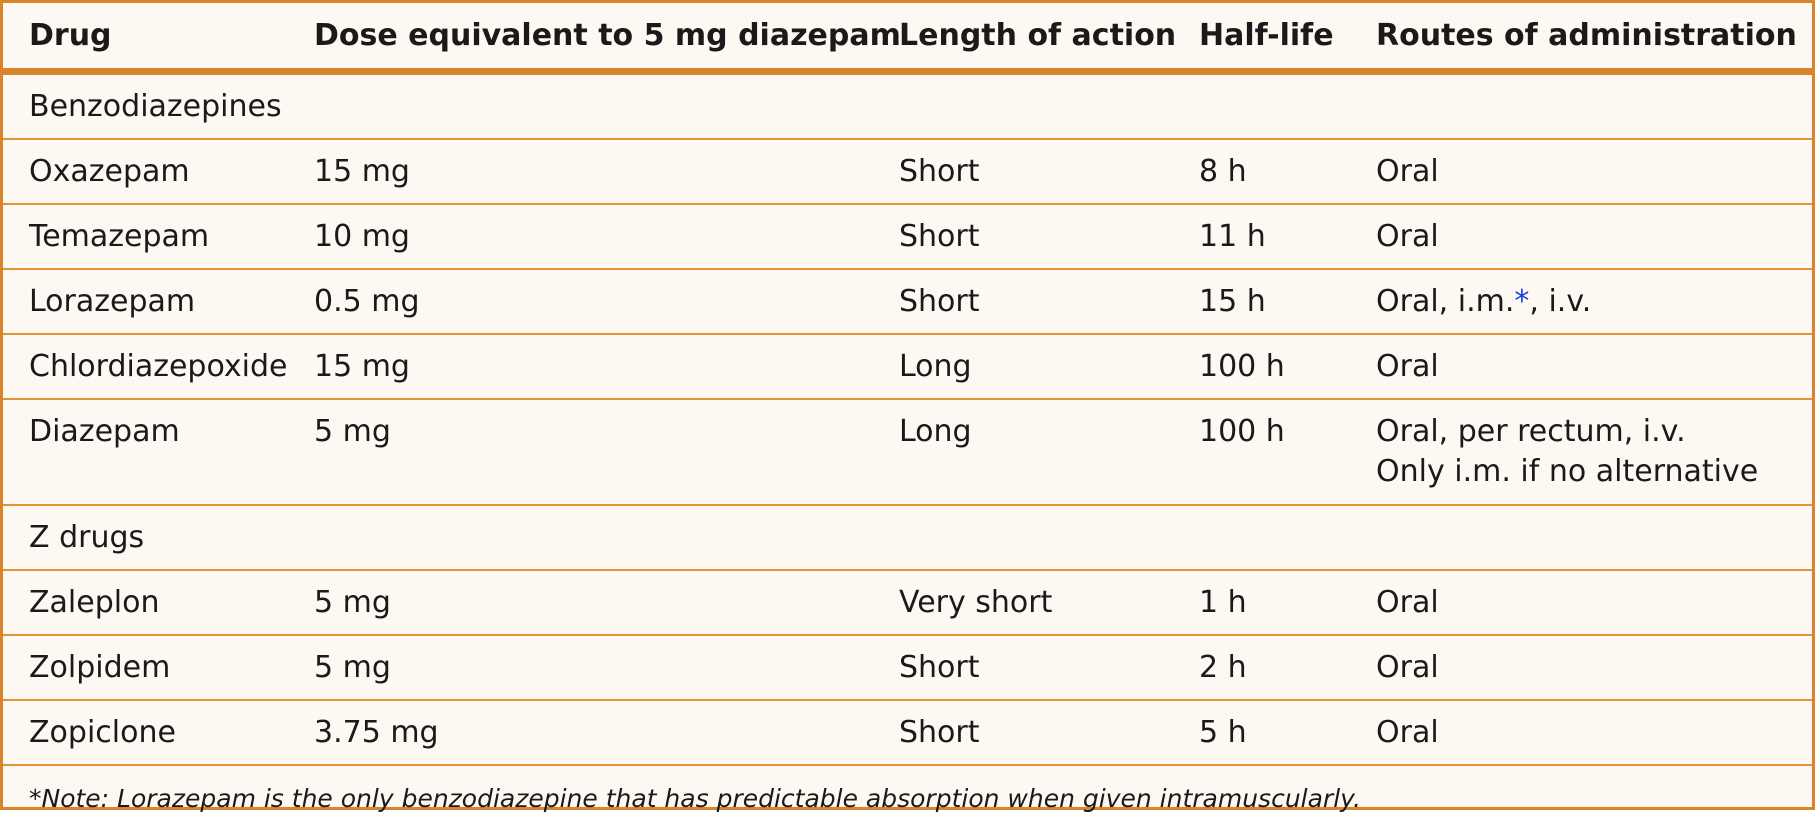 The width and height of the screenshot is (1819, 832). What do you see at coordinates (158, 367) in the screenshot?
I see `drug-cell: Chlordiazepoxide` at bounding box center [158, 367].